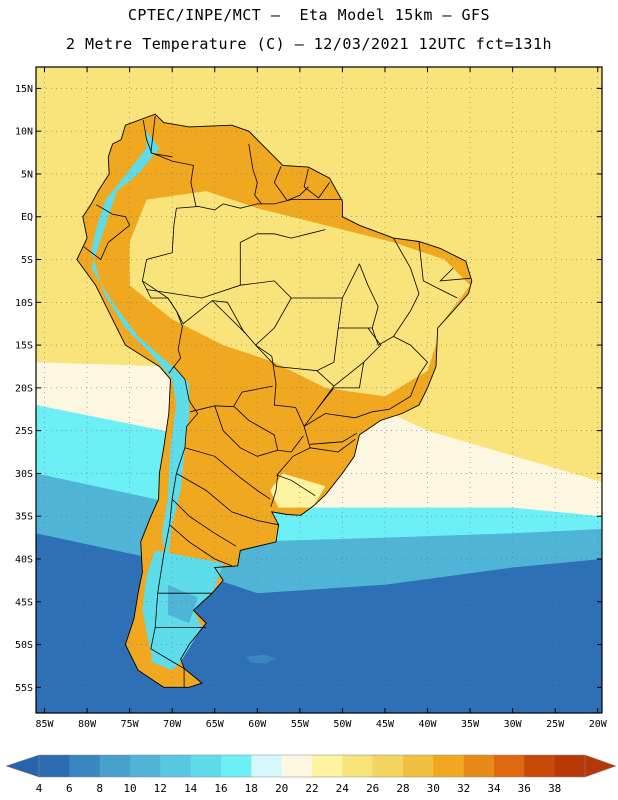 This screenshot has height=800, width=618. What do you see at coordinates (524, 788) in the screenshot?
I see `colorbar-level-label: 36` at bounding box center [524, 788].